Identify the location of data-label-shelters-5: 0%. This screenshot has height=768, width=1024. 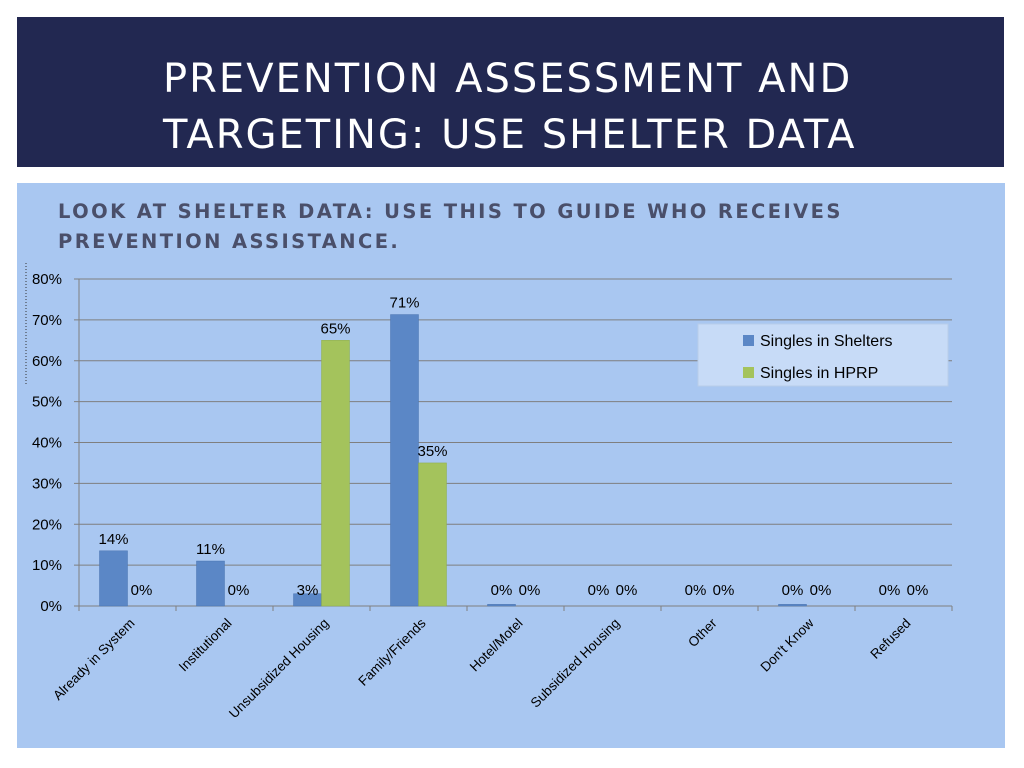
(599, 590).